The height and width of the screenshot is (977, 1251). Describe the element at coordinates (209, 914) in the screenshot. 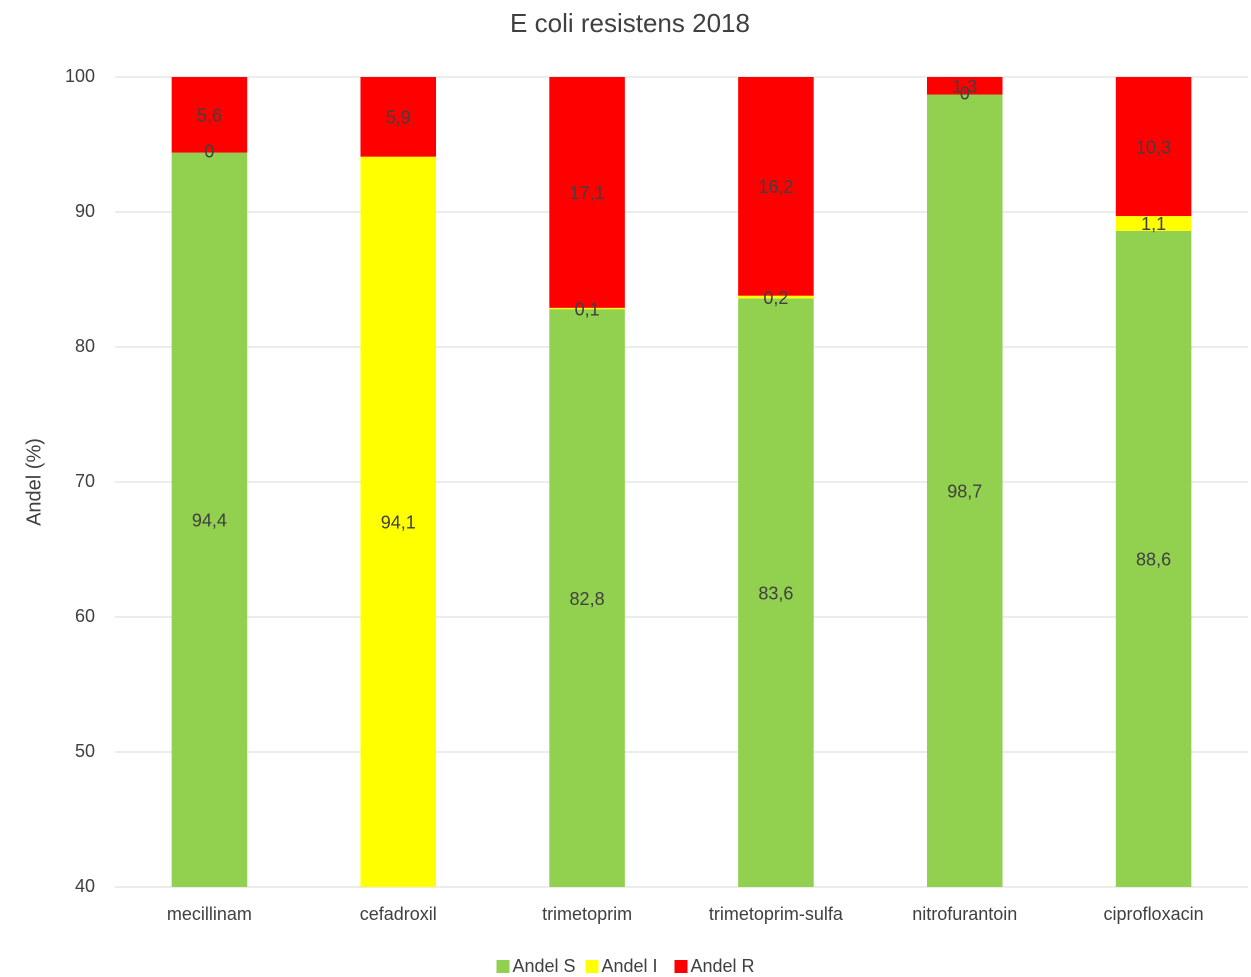

I see `x-tick-label: mecillinam` at that location.